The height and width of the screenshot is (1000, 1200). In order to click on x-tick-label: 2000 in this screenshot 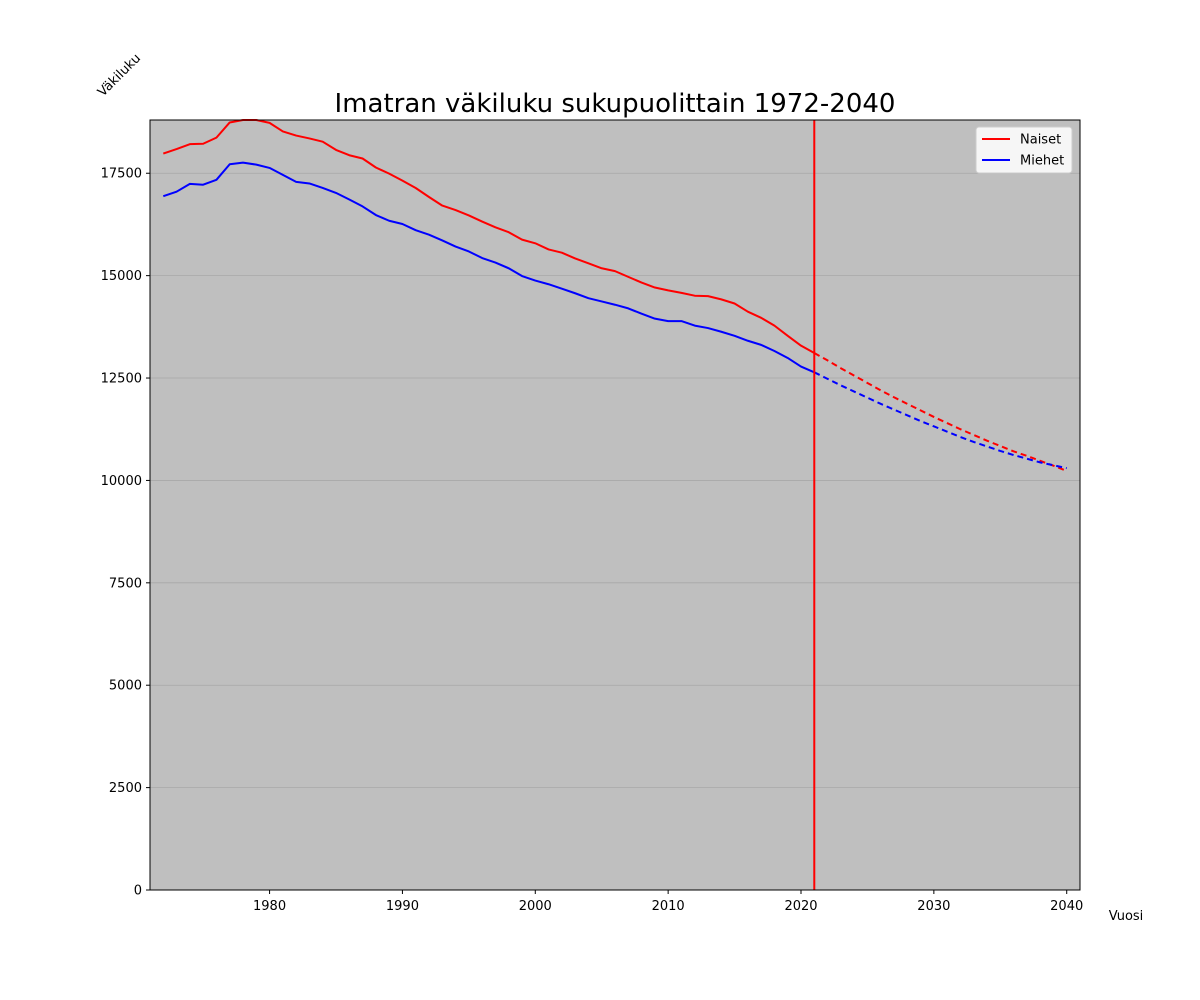, I will do `click(535, 906)`.